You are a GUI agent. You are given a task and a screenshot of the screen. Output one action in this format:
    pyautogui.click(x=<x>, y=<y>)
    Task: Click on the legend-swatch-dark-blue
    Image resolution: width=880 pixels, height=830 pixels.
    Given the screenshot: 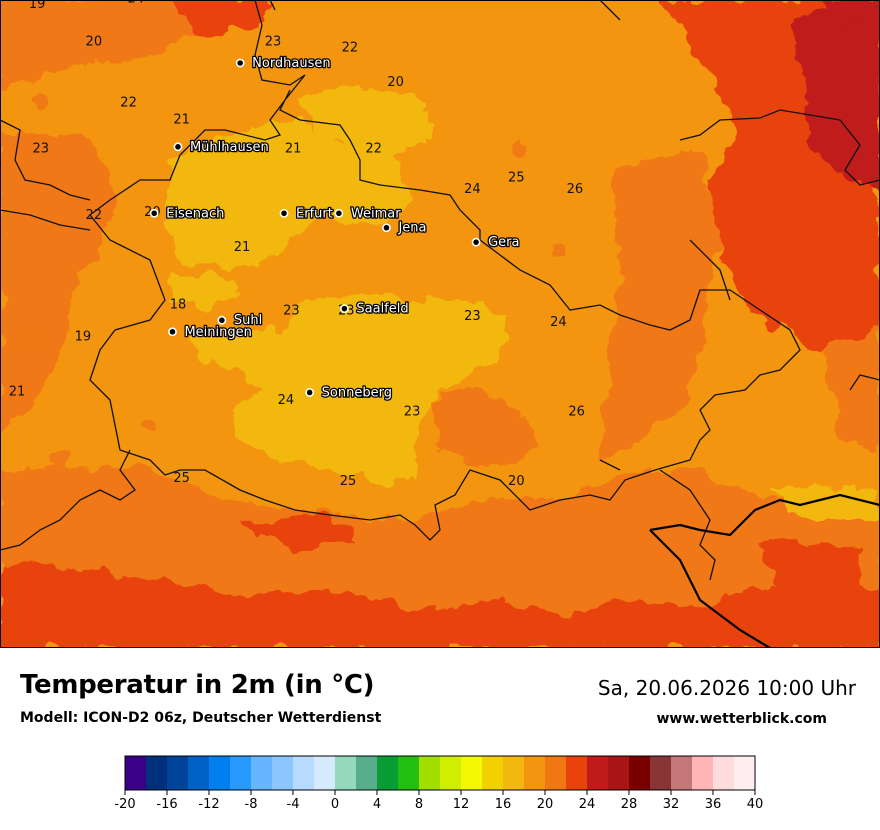 What is the action you would take?
    pyautogui.click(x=178, y=773)
    